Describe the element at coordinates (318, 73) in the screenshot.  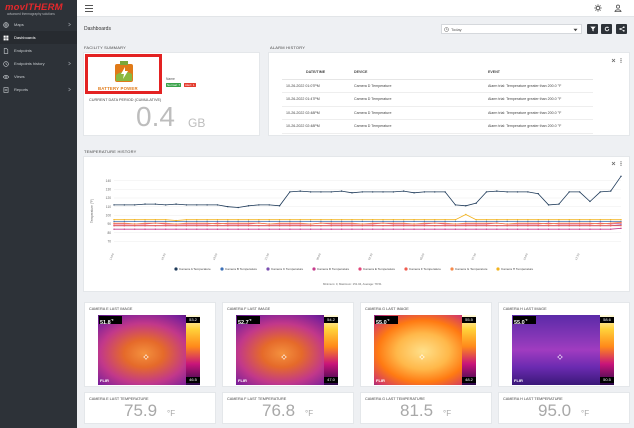
I see `column-header-datetime: DATE/TIME` at that location.